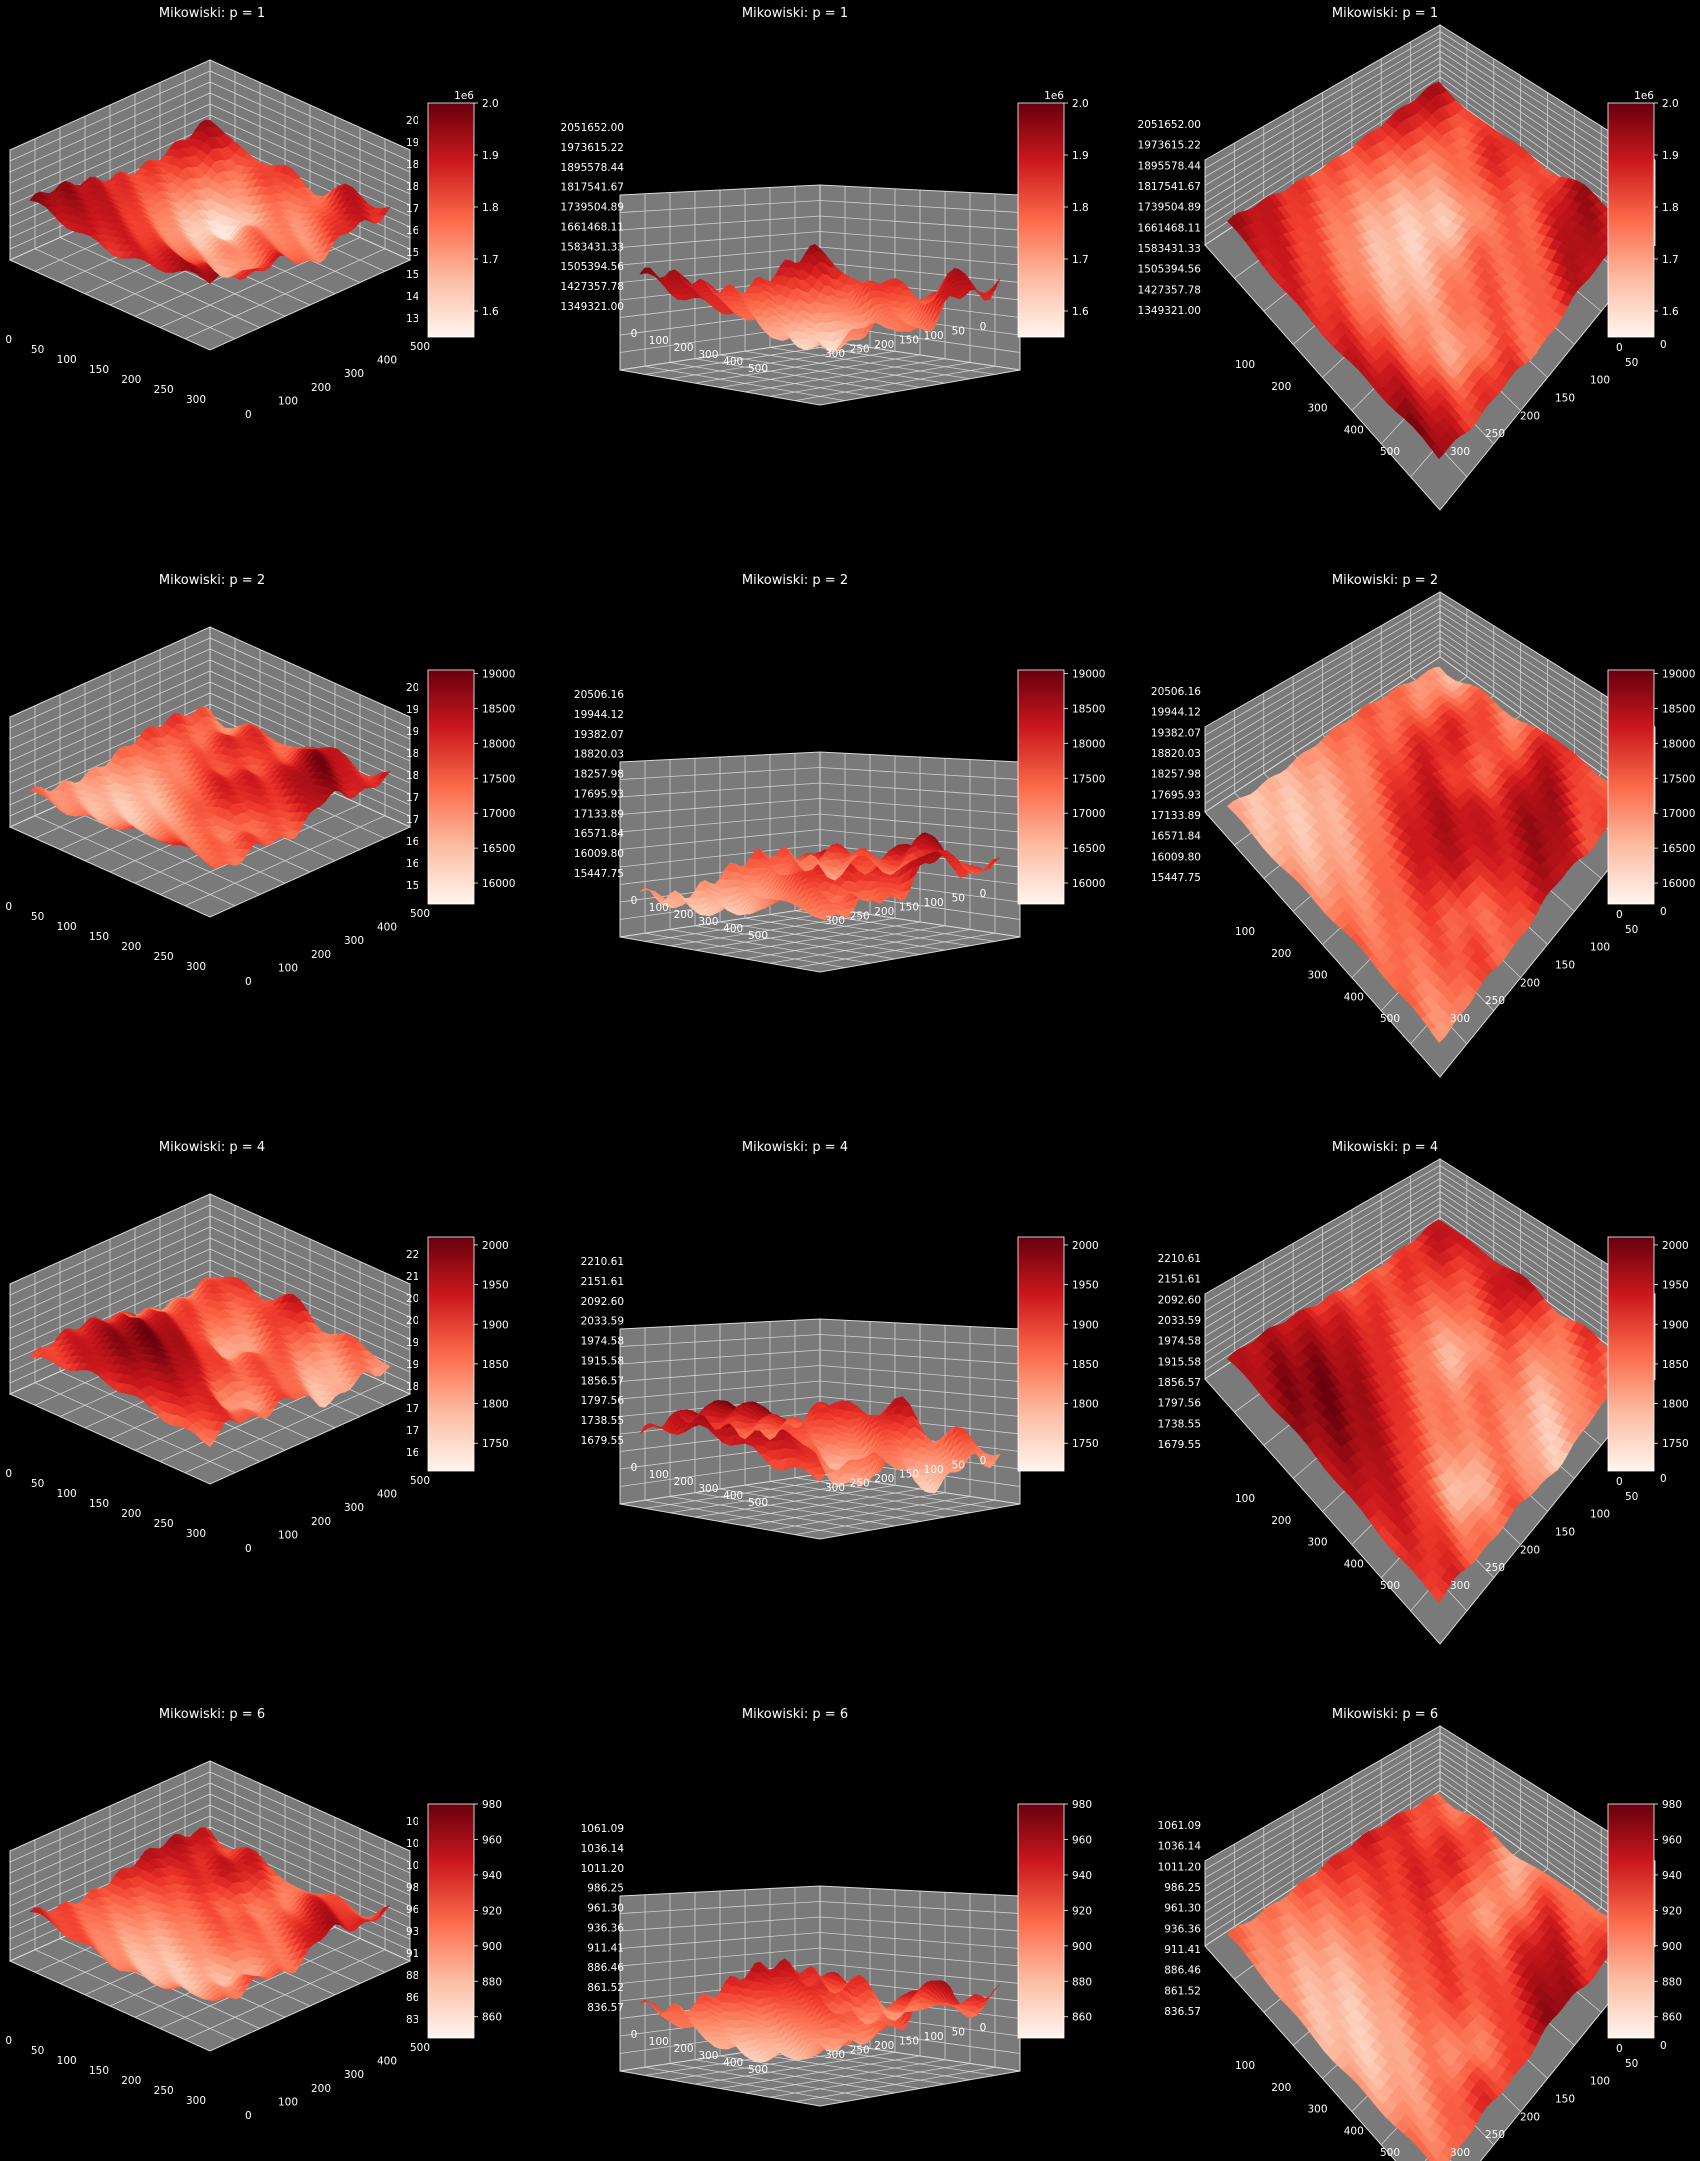 Image resolution: width=1700 pixels, height=2161 pixels. I want to click on tick-label: 1583431.33, so click(1169, 249).